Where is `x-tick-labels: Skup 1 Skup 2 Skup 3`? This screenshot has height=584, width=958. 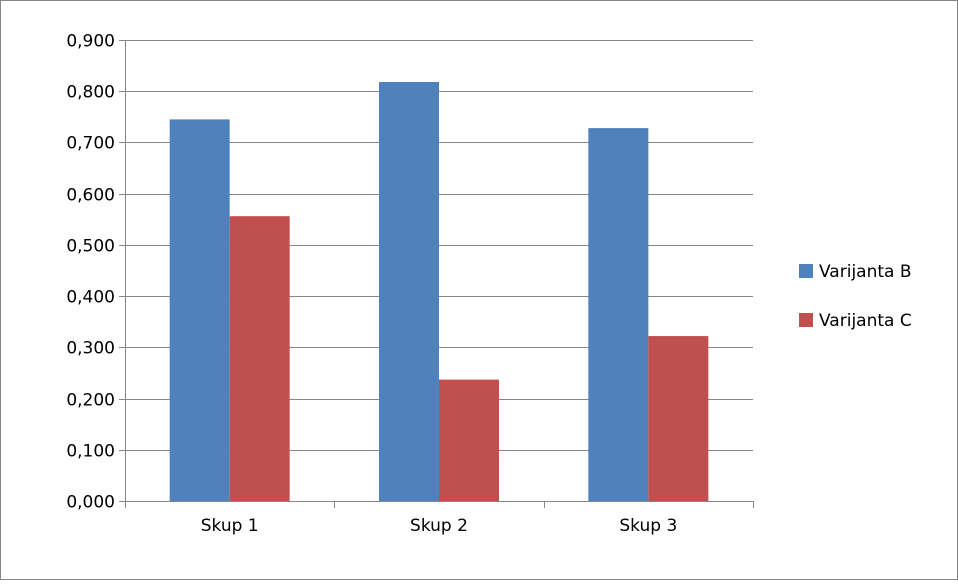 x-tick-labels: Skup 1 Skup 2 Skup 3 is located at coordinates (439, 526).